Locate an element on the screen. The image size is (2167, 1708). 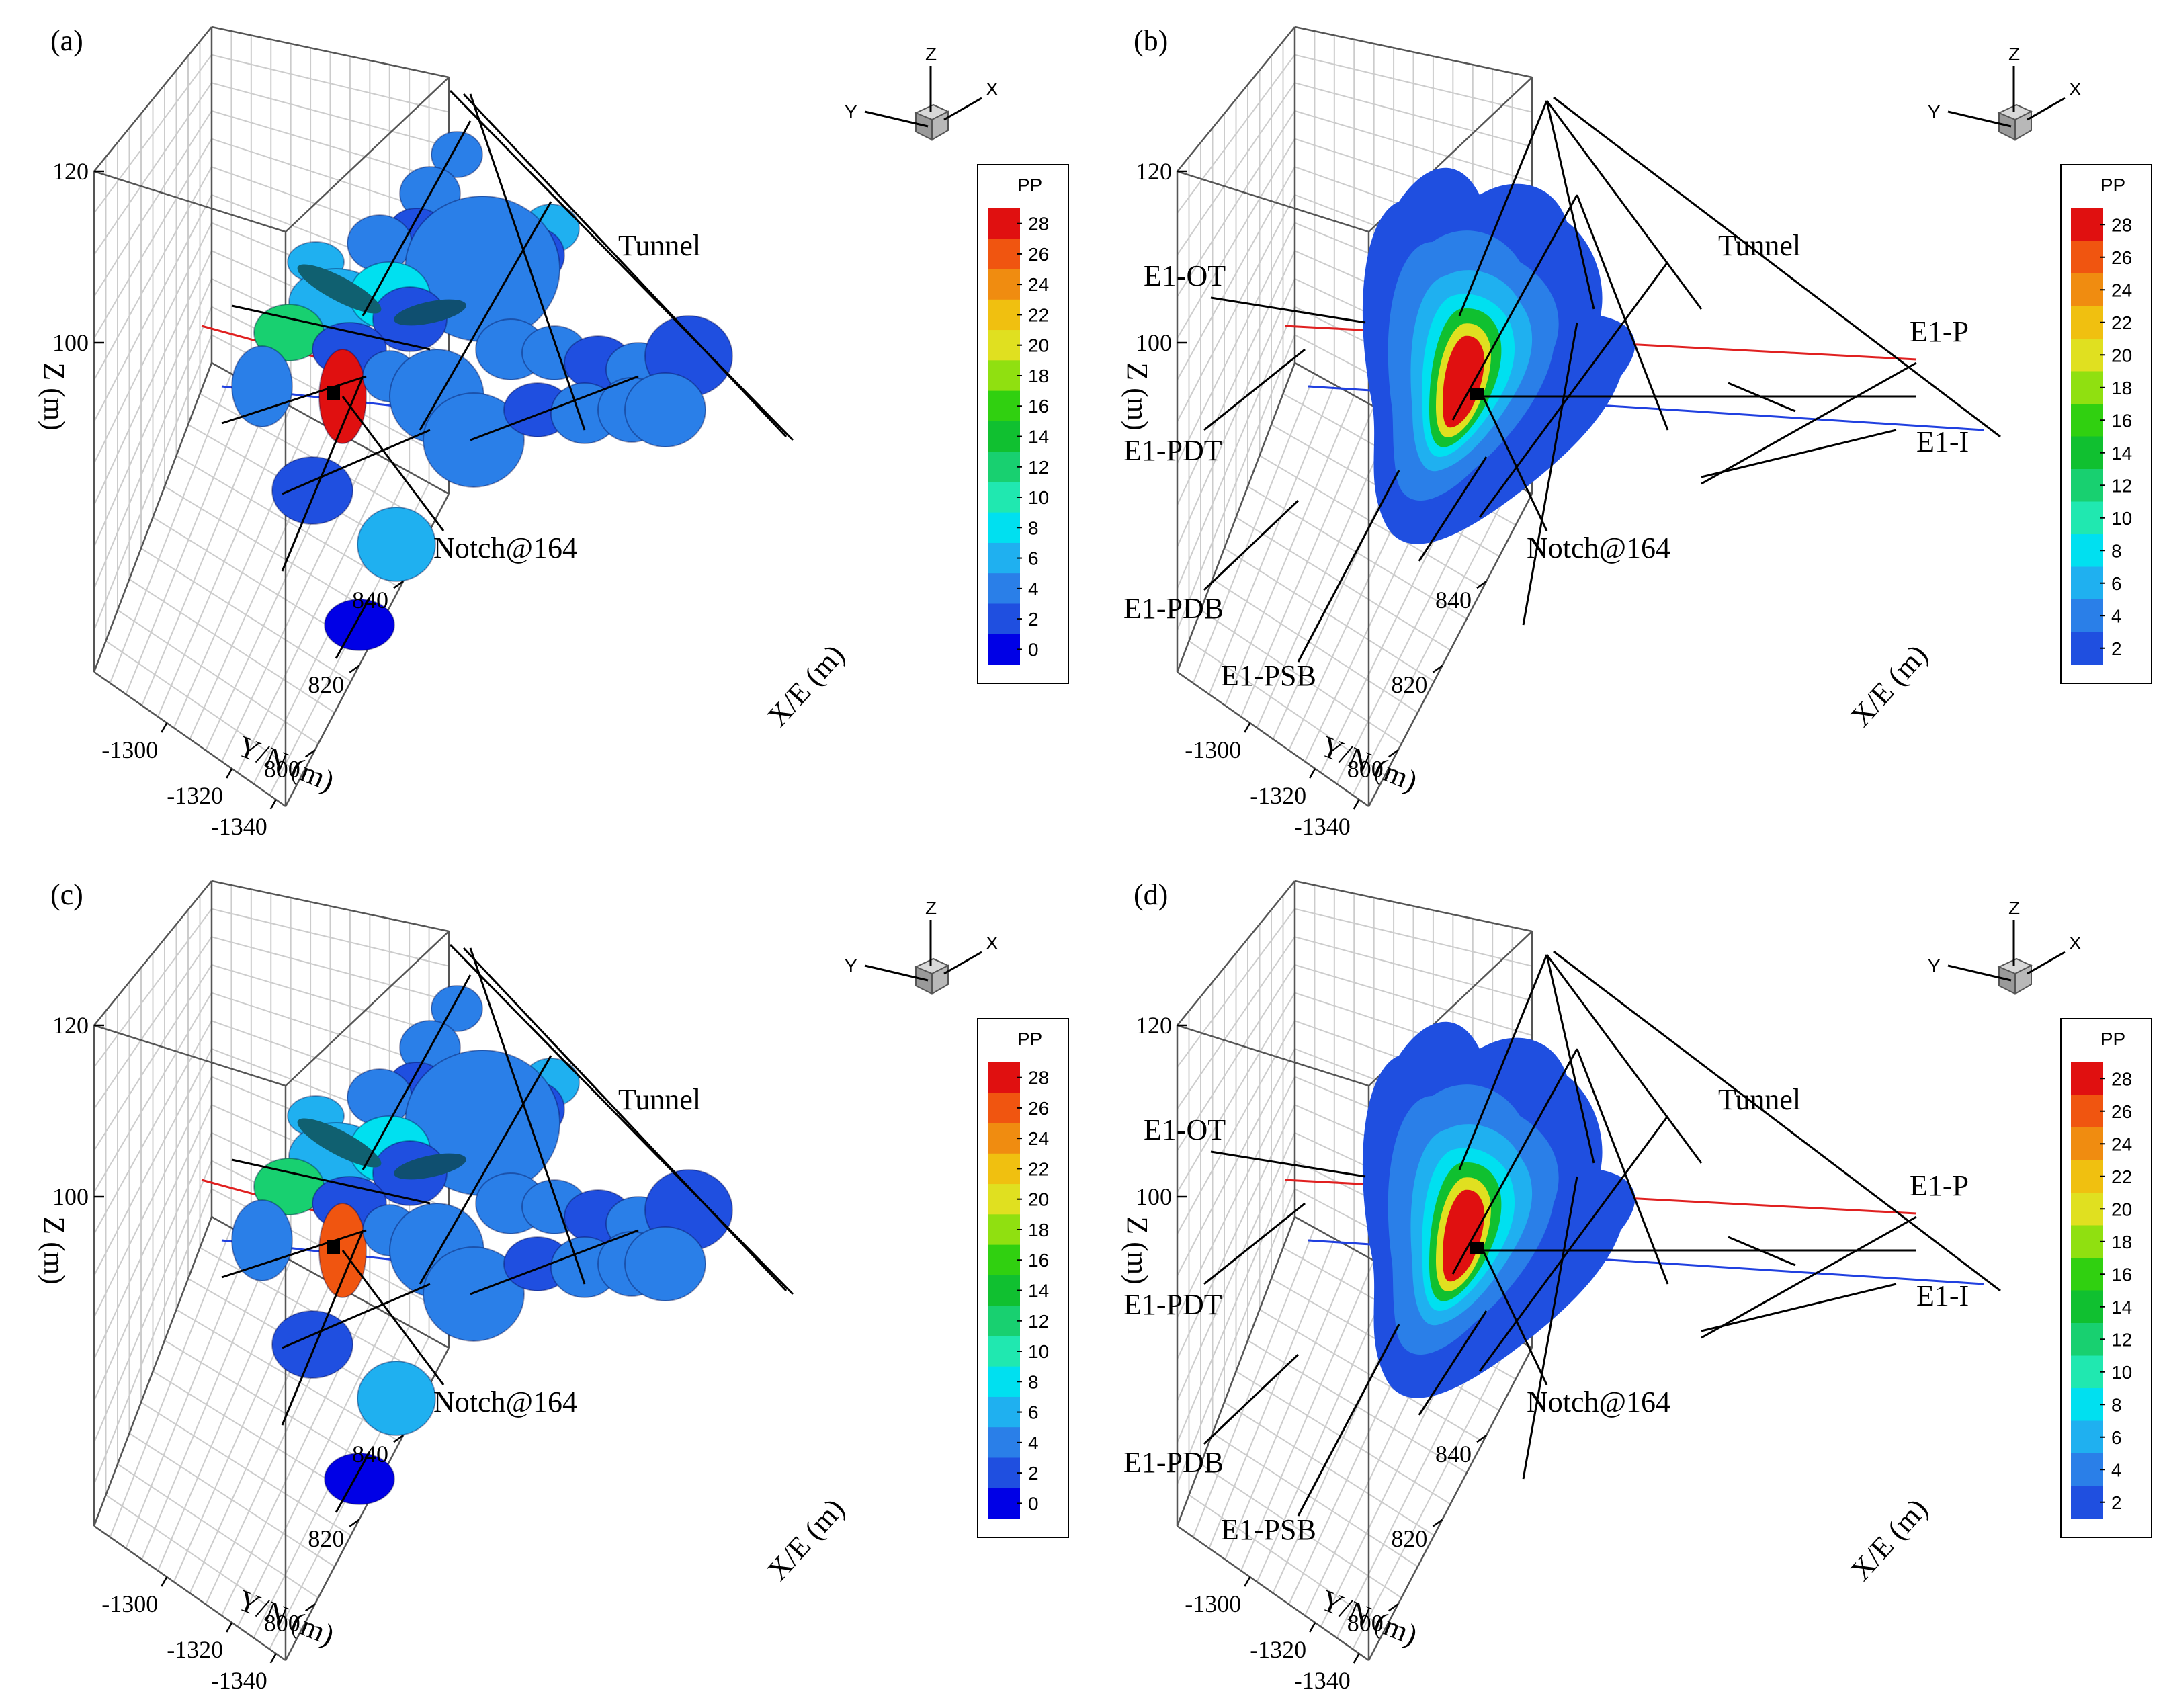
legend-tick-label: 10 is located at coordinates (1038, 1351).